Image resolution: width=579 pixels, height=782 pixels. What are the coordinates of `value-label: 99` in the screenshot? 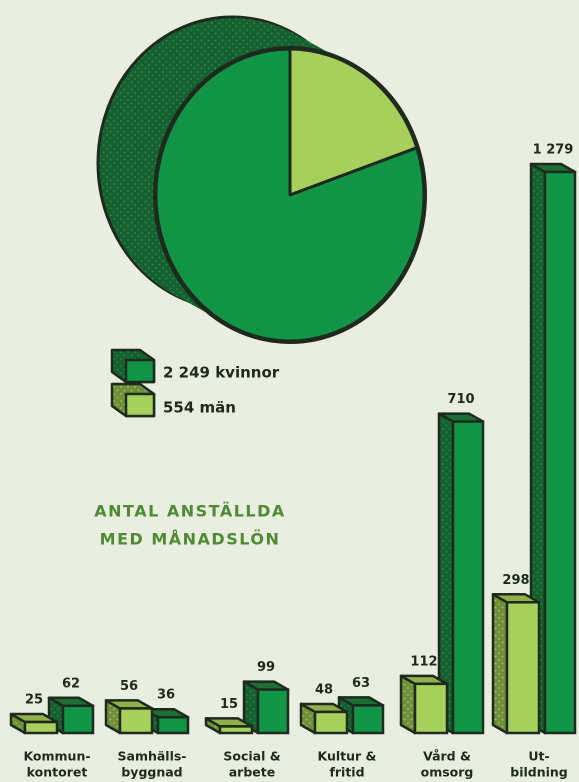 It's located at (266, 667).